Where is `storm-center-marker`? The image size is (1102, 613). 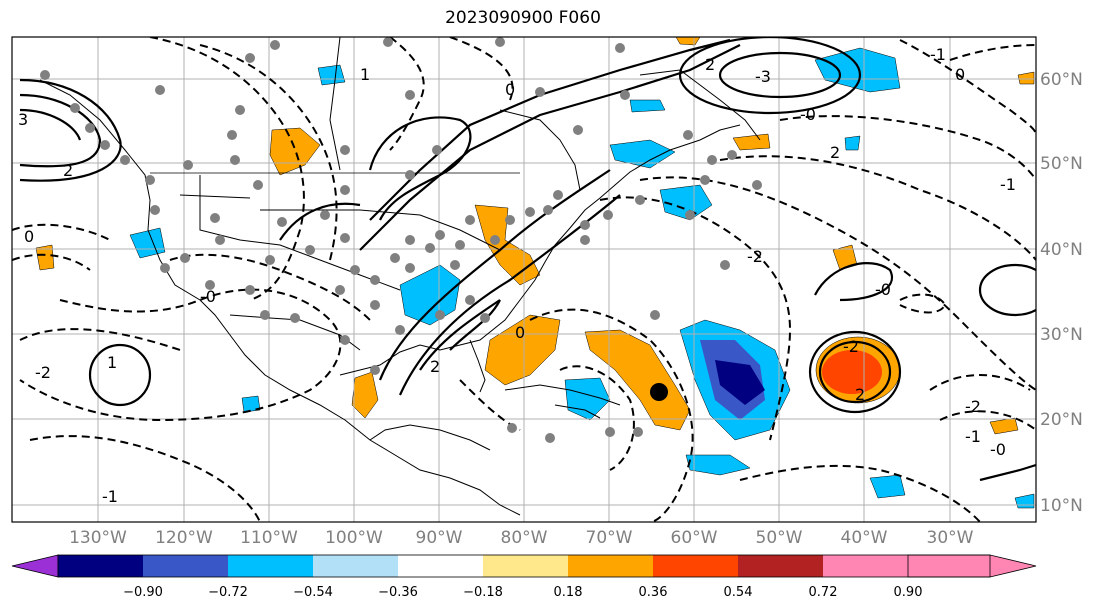 storm-center-marker is located at coordinates (659, 392).